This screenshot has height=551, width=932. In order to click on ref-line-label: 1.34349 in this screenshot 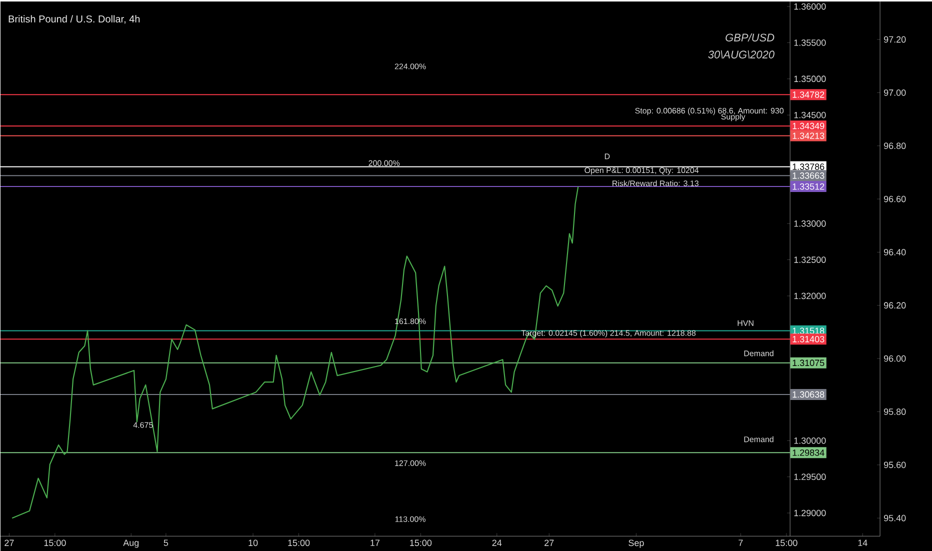, I will do `click(808, 126)`.